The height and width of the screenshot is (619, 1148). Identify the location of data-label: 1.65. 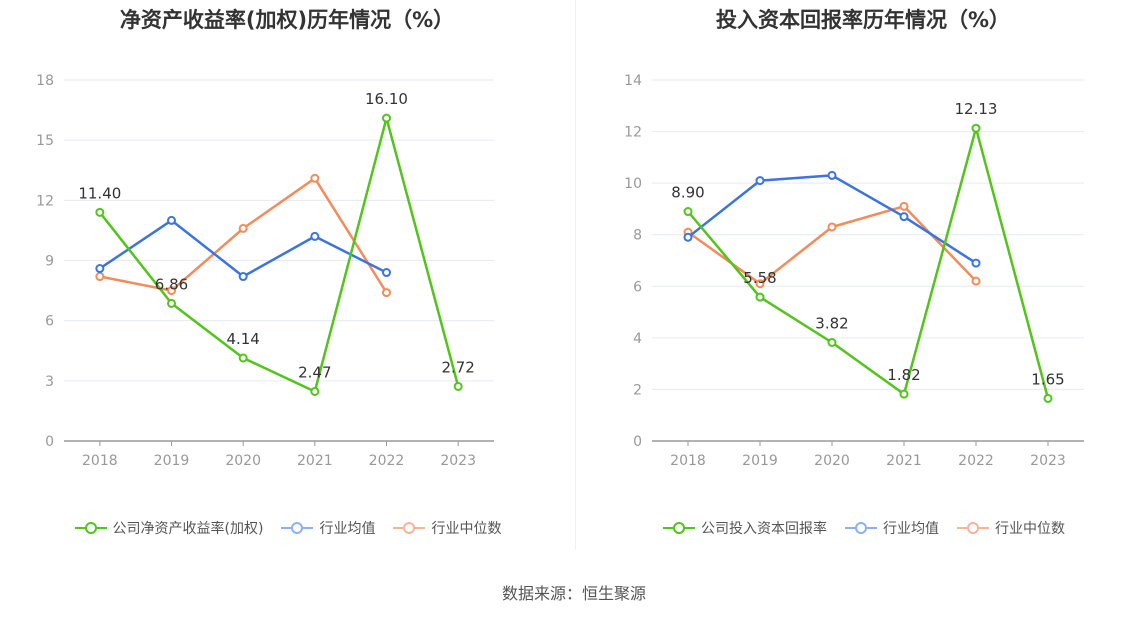
(1047, 379).